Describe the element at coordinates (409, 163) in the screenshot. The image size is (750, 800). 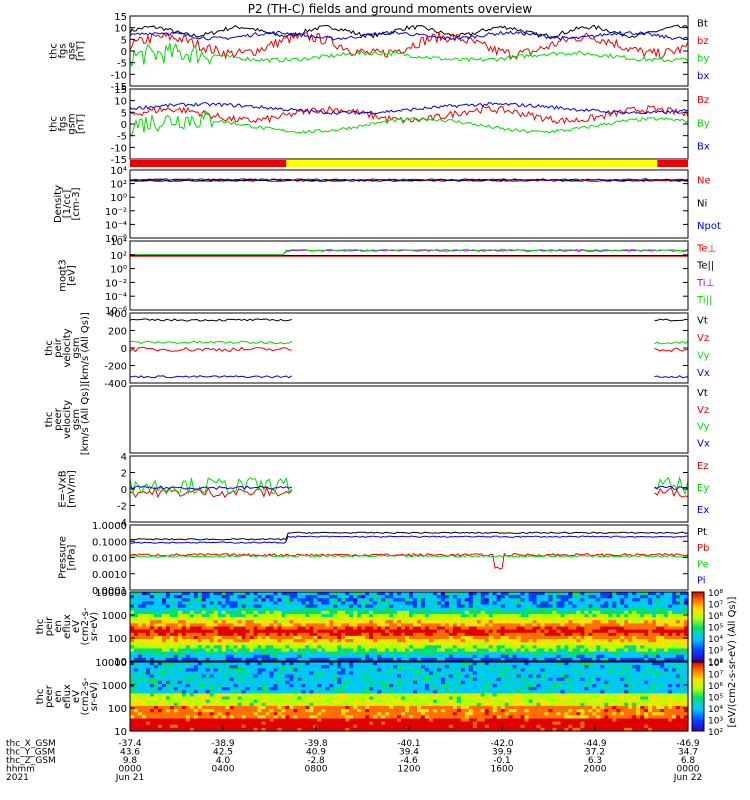
I see `panel-mode_bar` at that location.